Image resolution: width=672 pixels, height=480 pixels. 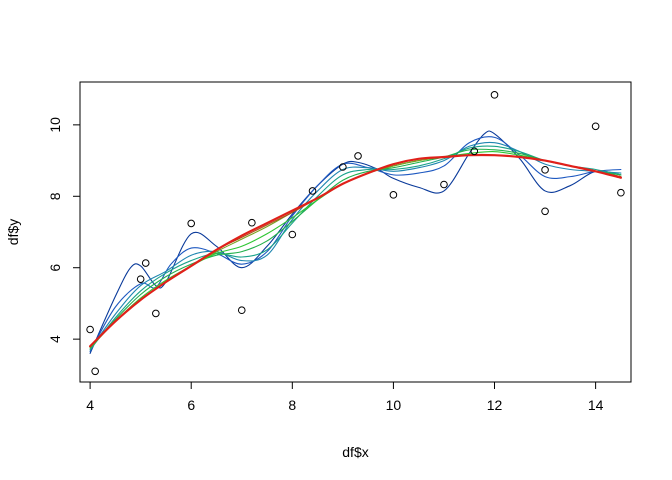 I want to click on x-tick-label: 4, so click(x=90, y=405).